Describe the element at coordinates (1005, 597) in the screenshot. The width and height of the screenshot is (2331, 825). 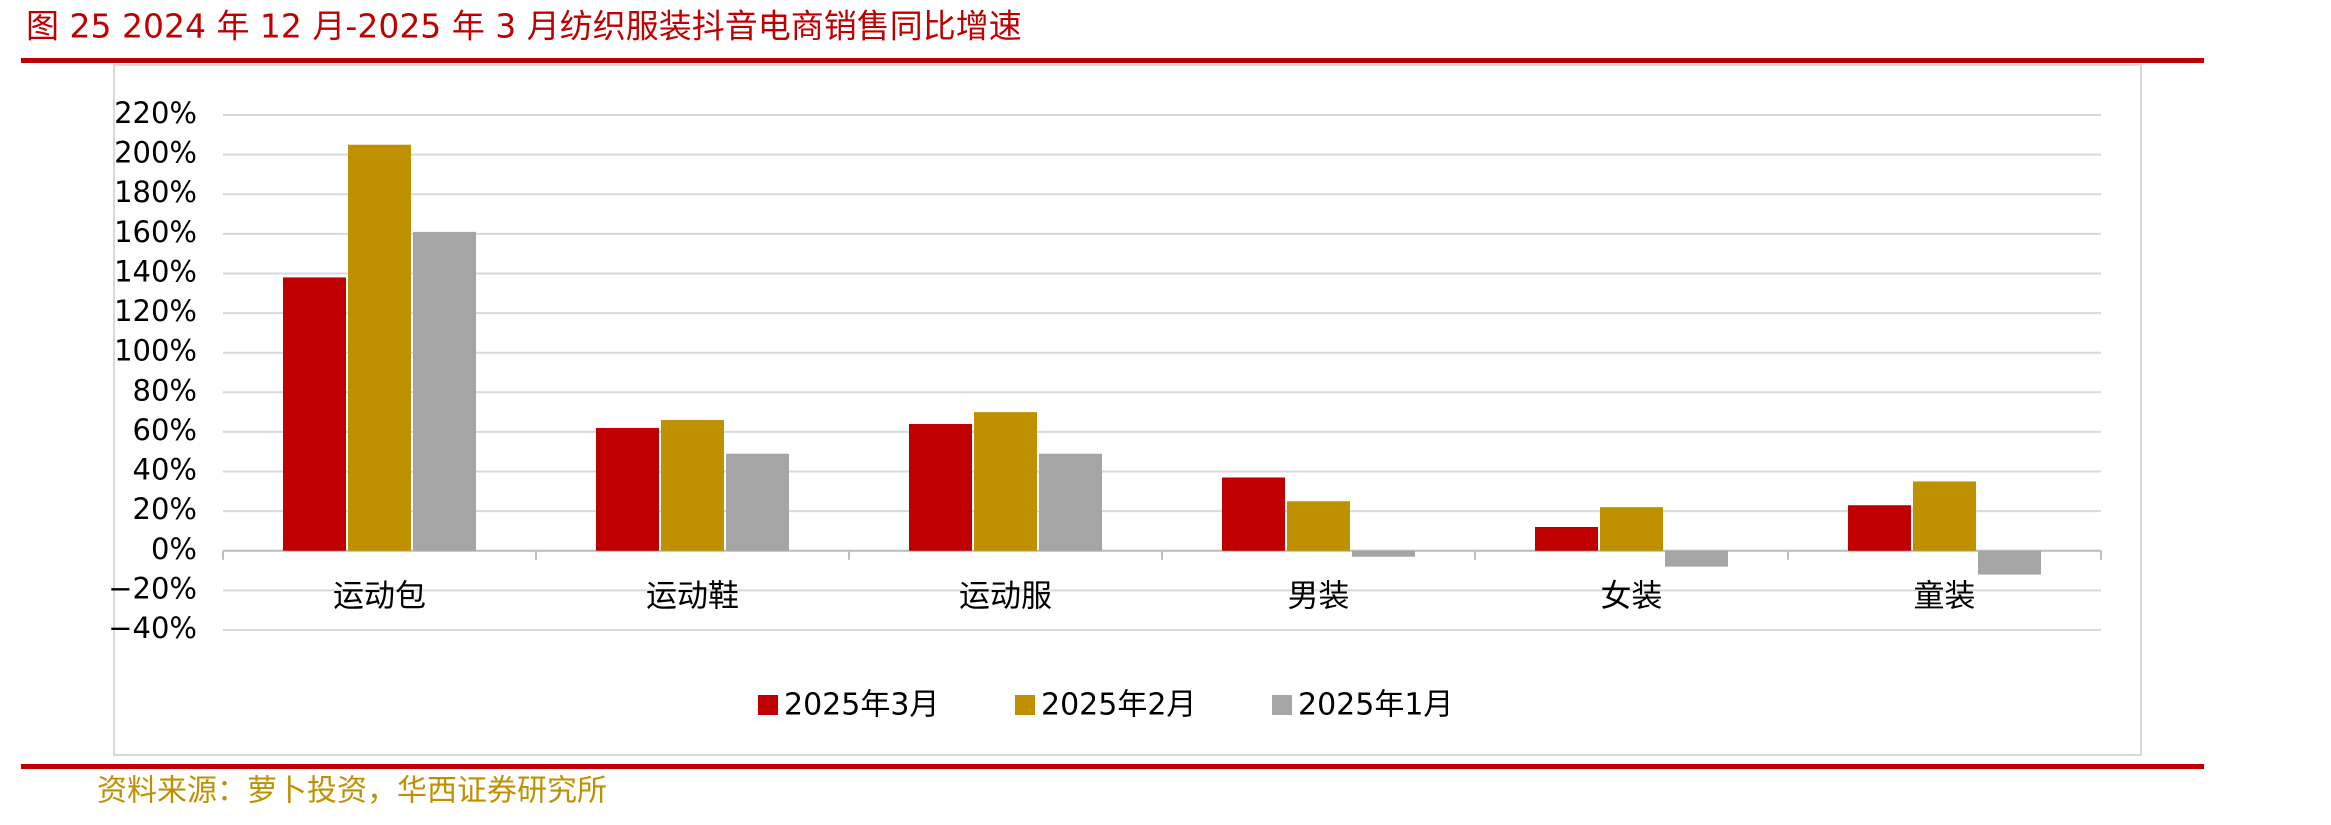
I see `x-tick-label: 运动服` at that location.